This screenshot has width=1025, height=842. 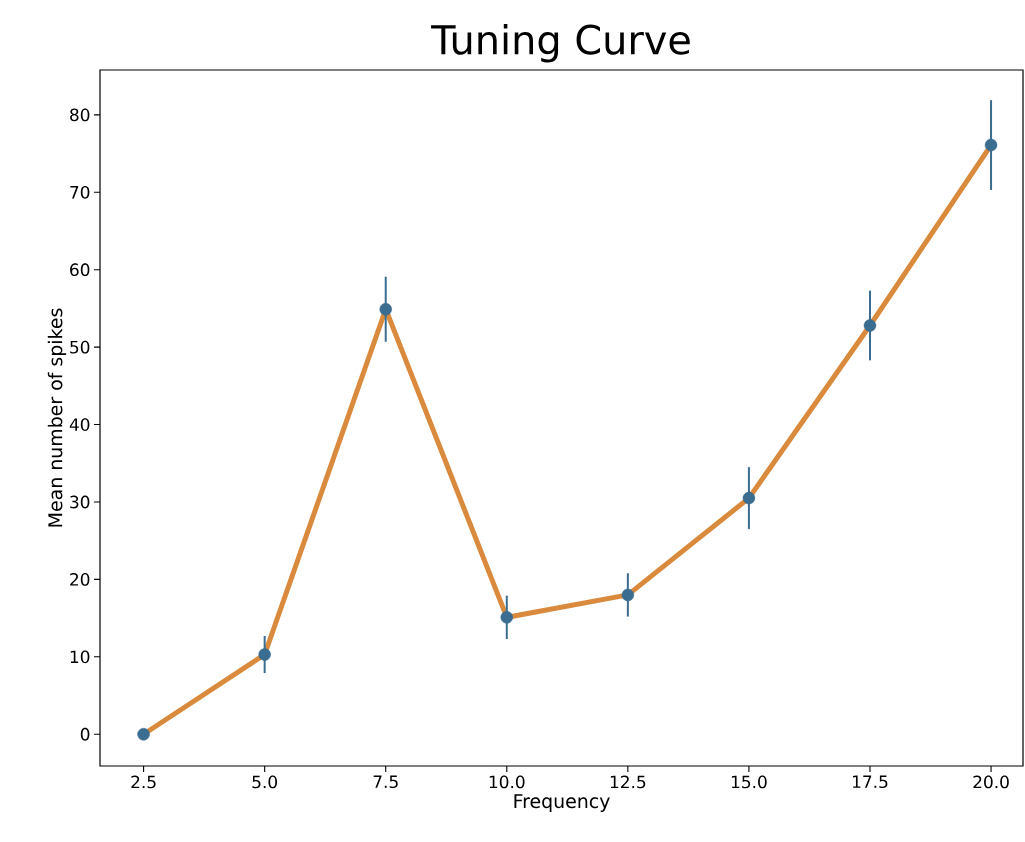 What do you see at coordinates (628, 782) in the screenshot?
I see `x-tick-label: 12.5` at bounding box center [628, 782].